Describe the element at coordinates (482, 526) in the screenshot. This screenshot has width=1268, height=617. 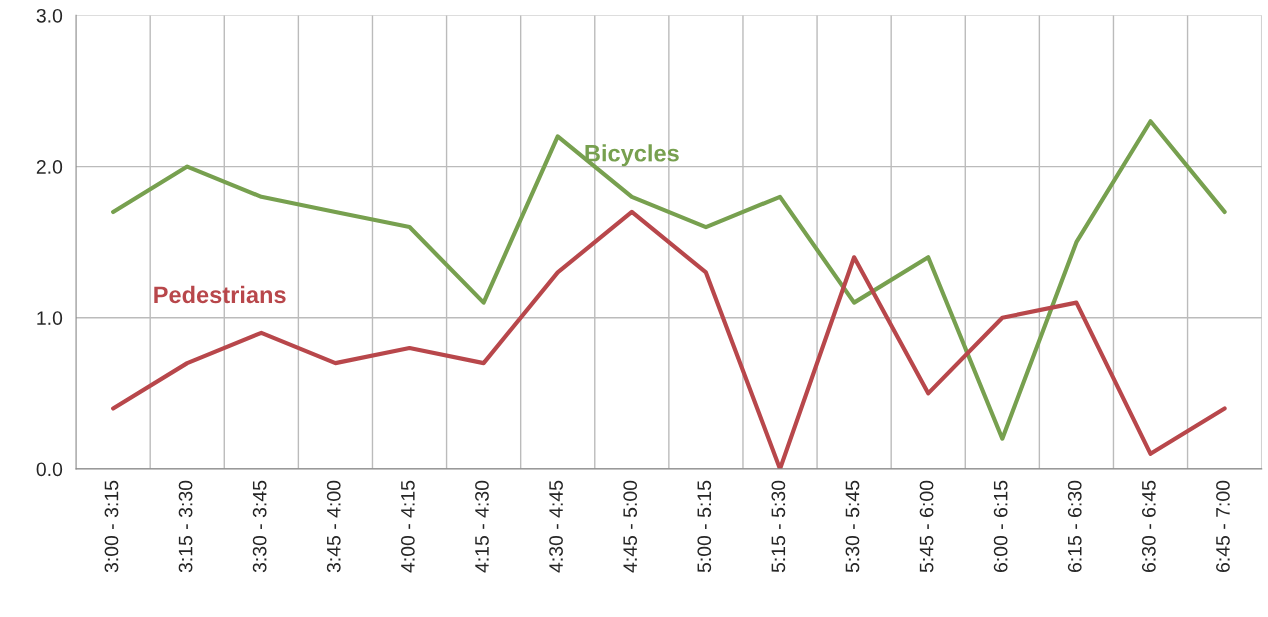
I see `x-tick-label: 4:15 - 4:30` at that location.